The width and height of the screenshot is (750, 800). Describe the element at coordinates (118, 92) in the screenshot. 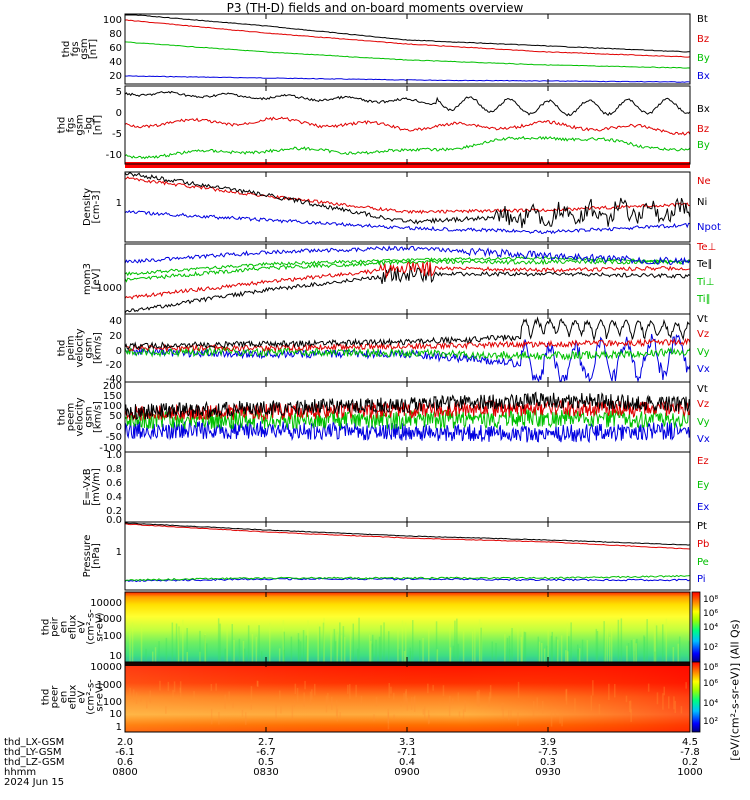

I see `y-tick-label: 5` at that location.